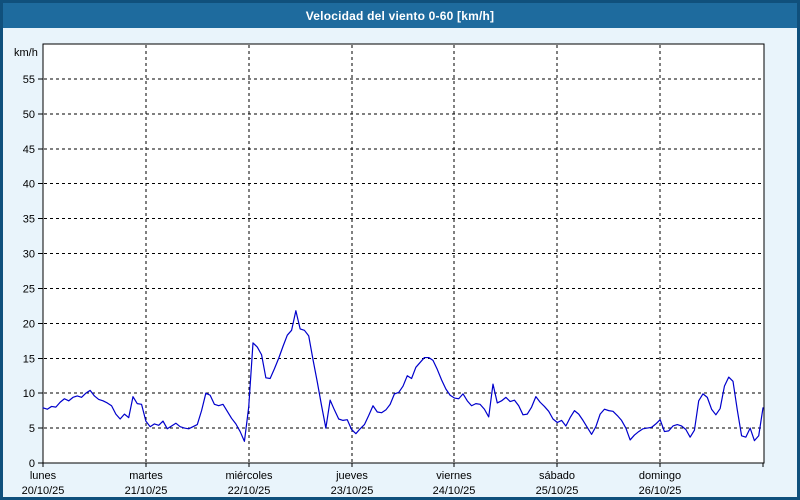  What do you see at coordinates (29, 289) in the screenshot?
I see `y-tick-label: 25` at bounding box center [29, 289].